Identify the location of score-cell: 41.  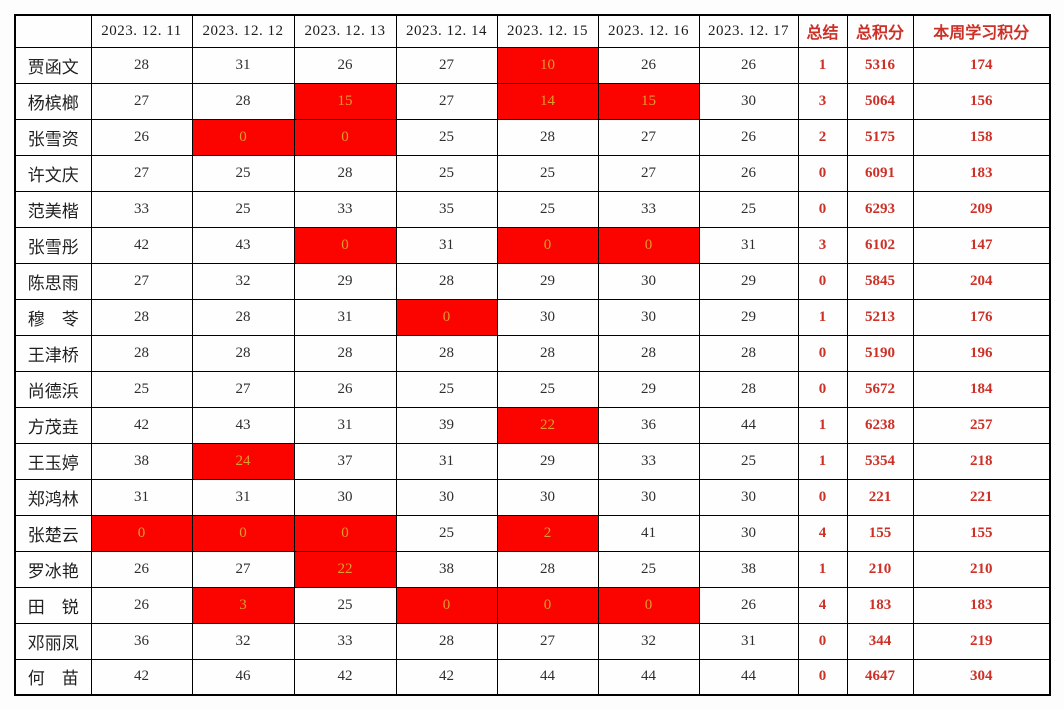
(648, 533).